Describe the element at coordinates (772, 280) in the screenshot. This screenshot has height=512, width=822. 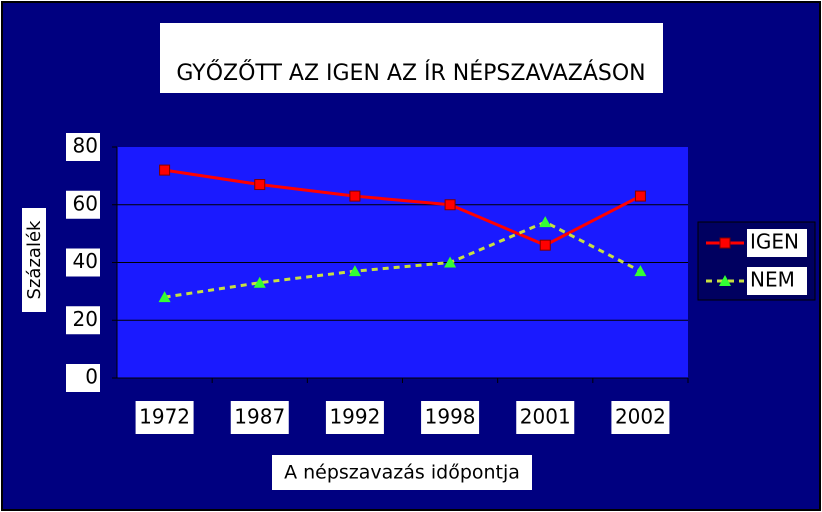
I see `legend-label: NEM` at that location.